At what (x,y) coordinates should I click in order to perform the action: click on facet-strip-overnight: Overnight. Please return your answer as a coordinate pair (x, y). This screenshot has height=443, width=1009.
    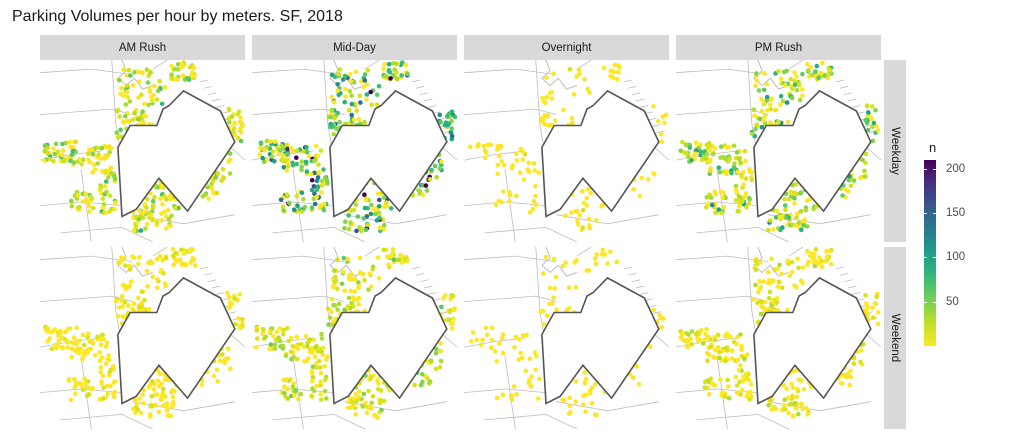
    Looking at the image, I should click on (566, 47).